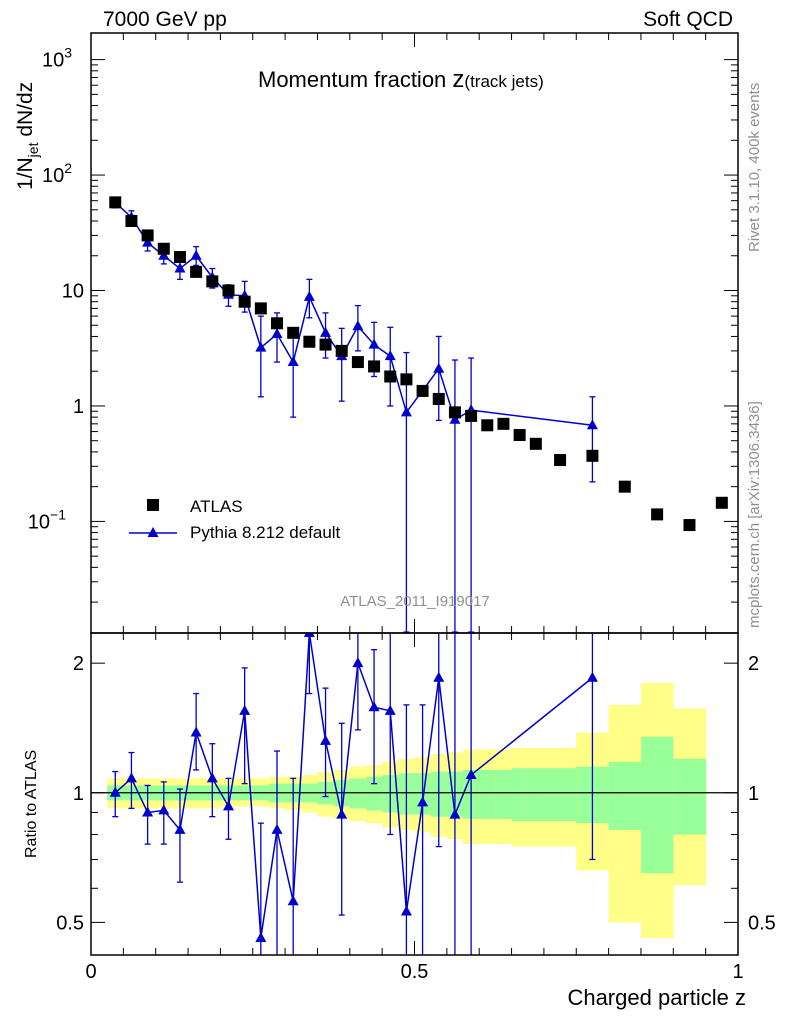 The height and width of the screenshot is (1024, 786). What do you see at coordinates (78, 794) in the screenshot?
I see `ratio-y-tick-label-left: 1` at bounding box center [78, 794].